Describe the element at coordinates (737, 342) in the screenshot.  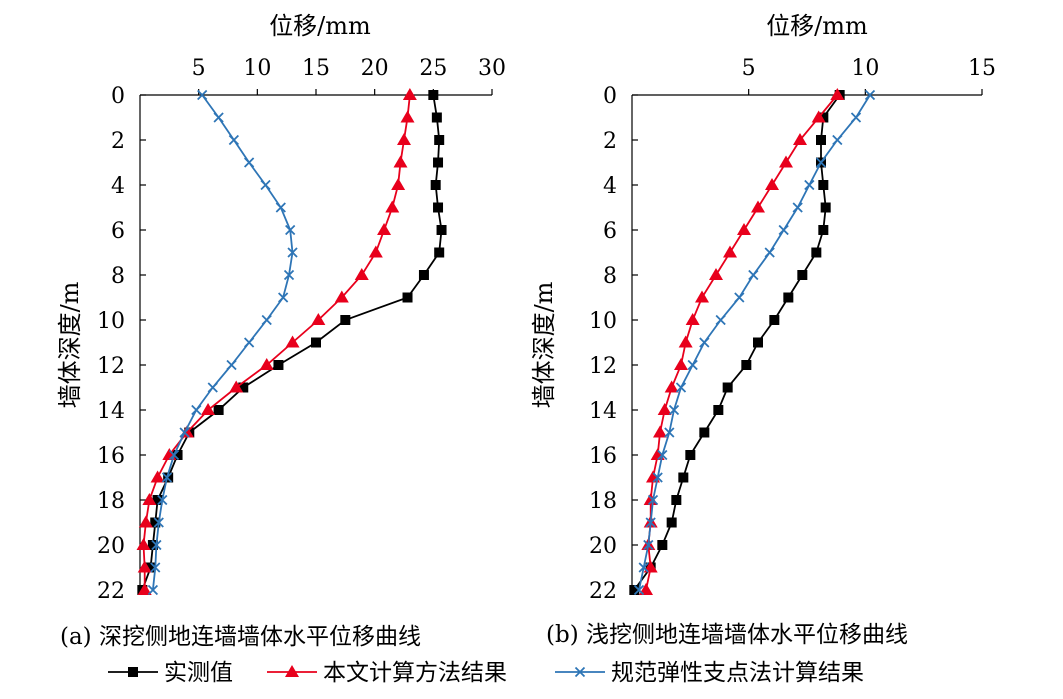
I see `series-line` at that location.